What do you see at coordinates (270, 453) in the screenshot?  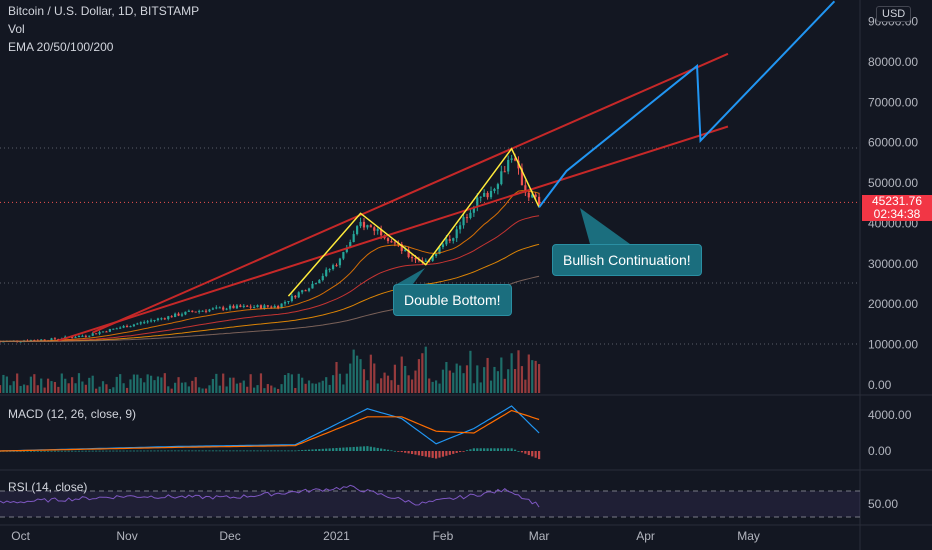 I see `macd-histogram-group` at bounding box center [270, 453].